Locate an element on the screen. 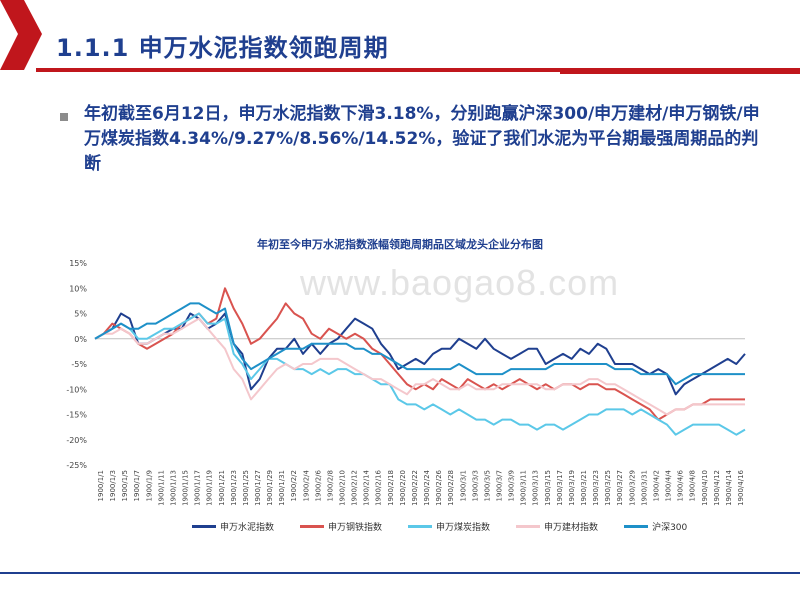  x-tick-label: 1900/4/8 is located at coordinates (693, 485).